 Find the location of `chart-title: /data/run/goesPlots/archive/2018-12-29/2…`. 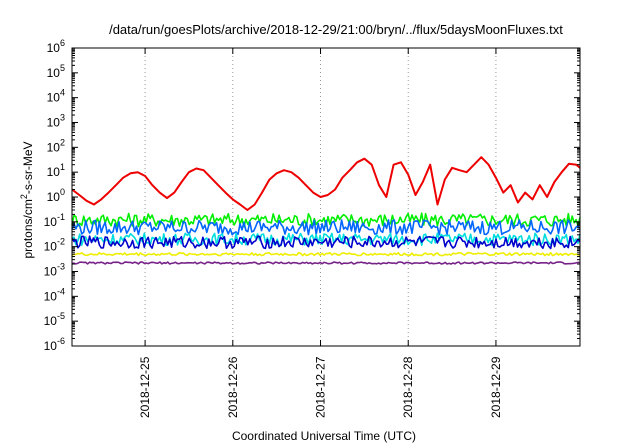

chart-title: /data/run/goesPlots/archive/2018-12-29/2… is located at coordinates (336, 29).